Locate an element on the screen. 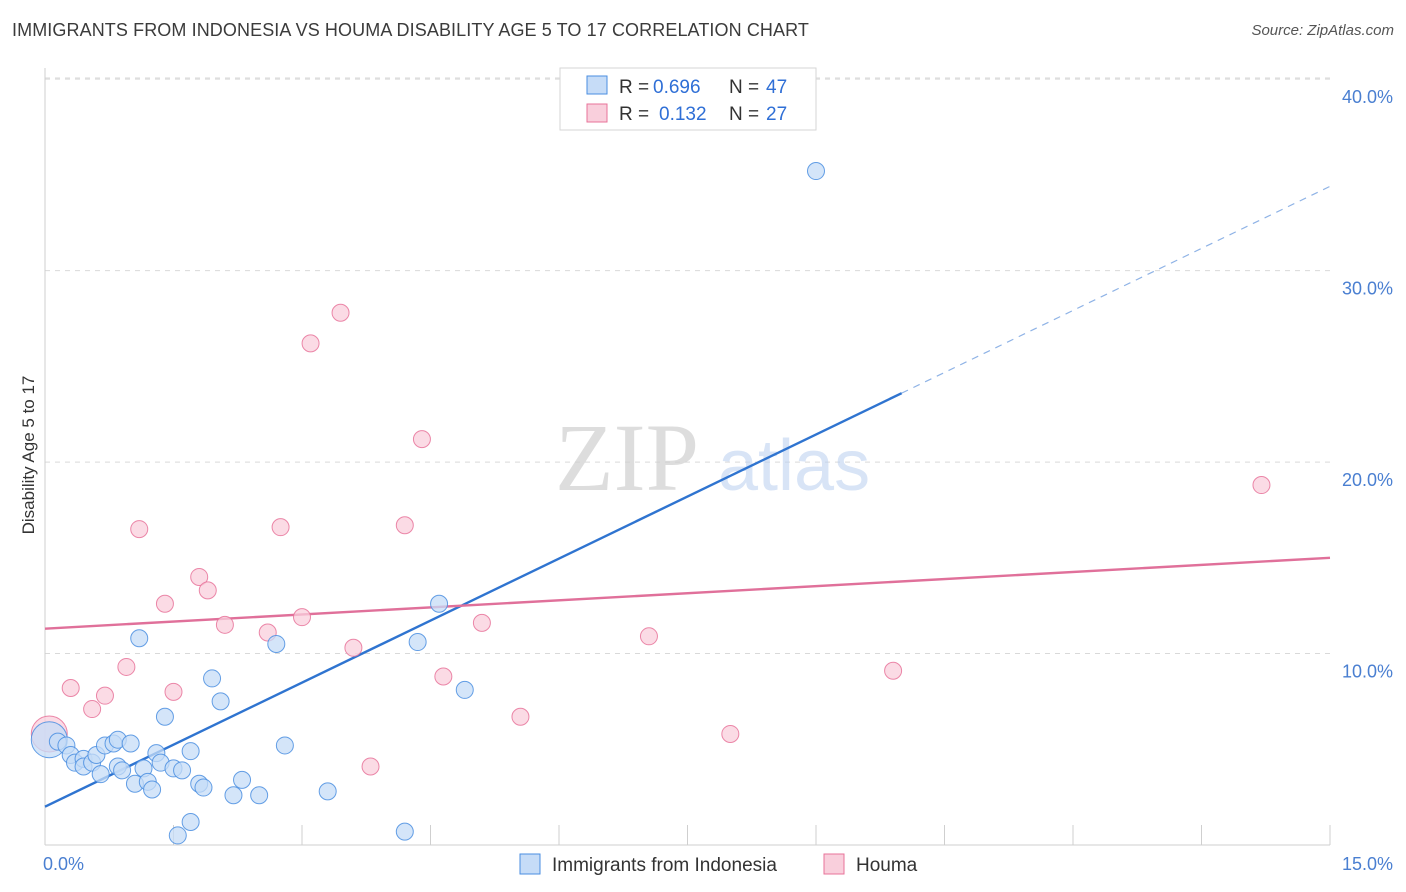 The height and width of the screenshot is (892, 1406). watermark-zip: ZIP is located at coordinates (627, 457).